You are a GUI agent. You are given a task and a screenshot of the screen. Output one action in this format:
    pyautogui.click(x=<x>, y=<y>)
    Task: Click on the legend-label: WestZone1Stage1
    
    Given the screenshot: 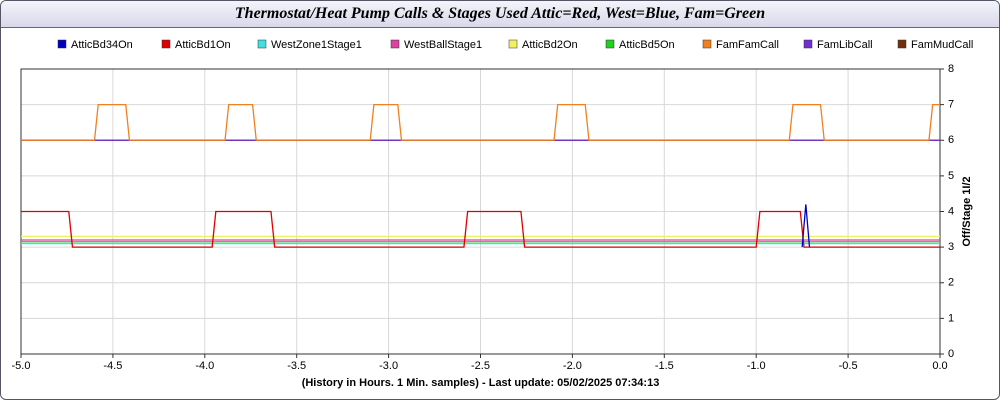 What is the action you would take?
    pyautogui.click(x=316, y=45)
    